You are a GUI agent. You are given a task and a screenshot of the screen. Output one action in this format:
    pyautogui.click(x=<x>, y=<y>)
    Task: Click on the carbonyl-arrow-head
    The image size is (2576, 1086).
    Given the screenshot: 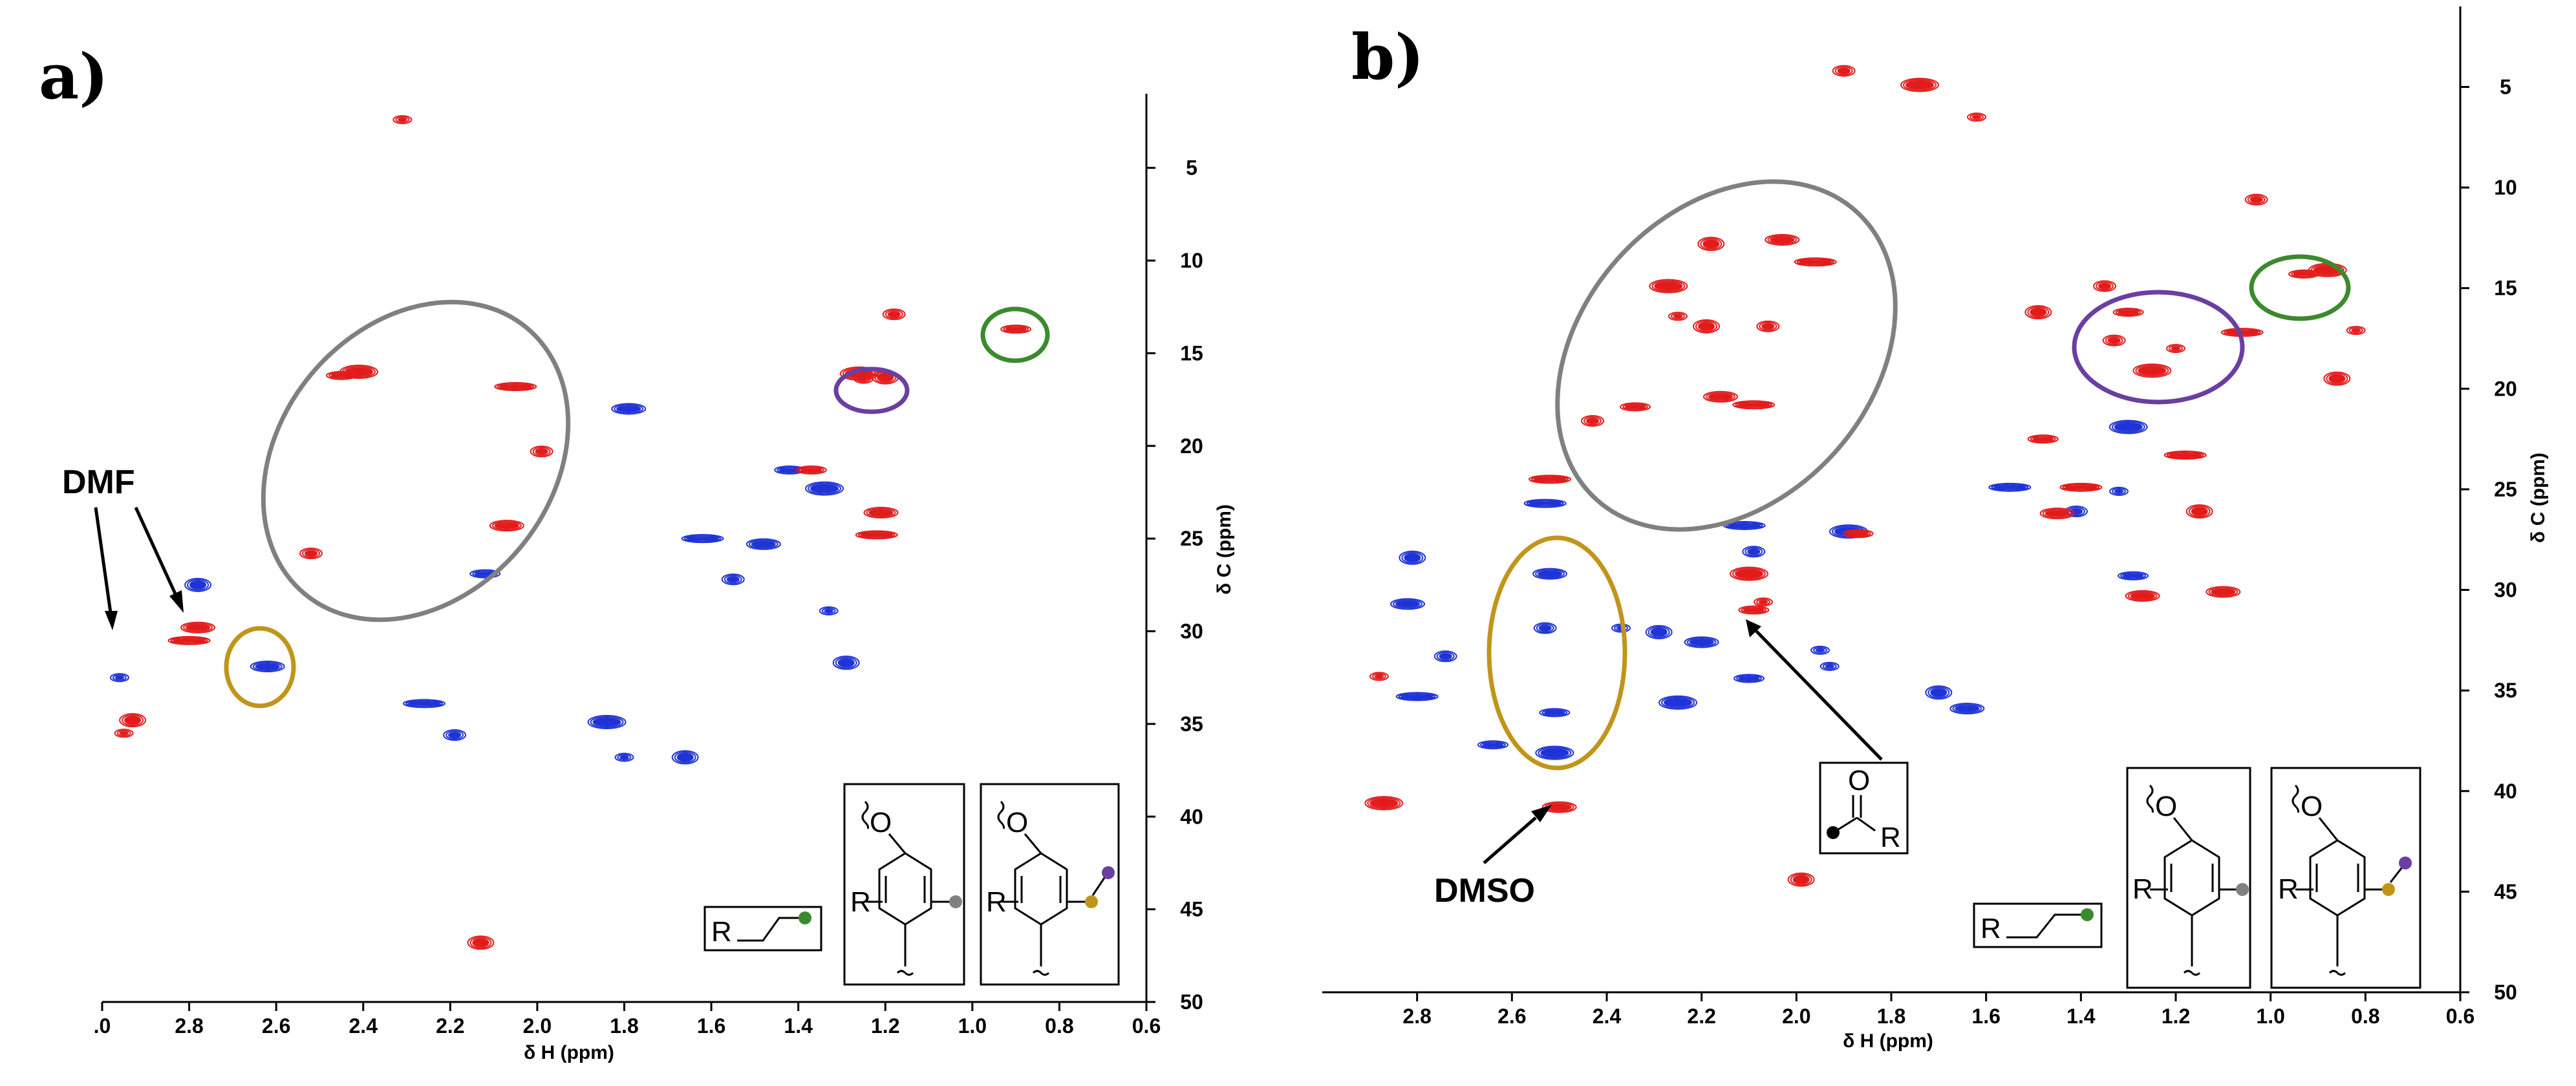 What is the action you would take?
    pyautogui.click(x=1753, y=628)
    